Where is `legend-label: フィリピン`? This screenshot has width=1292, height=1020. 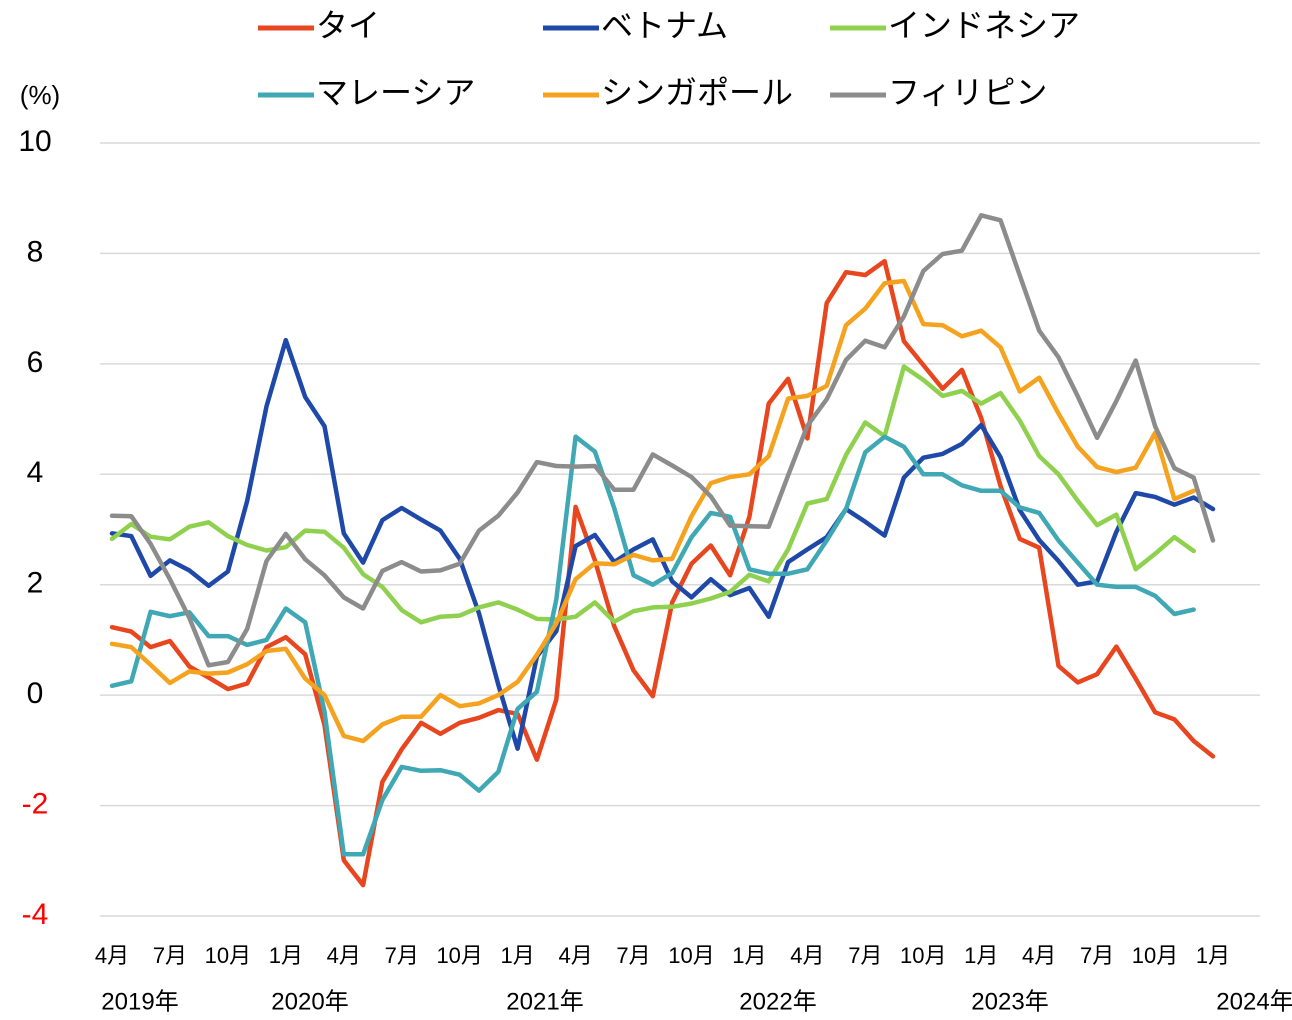
legend-label: フィリピン is located at coordinates (967, 92).